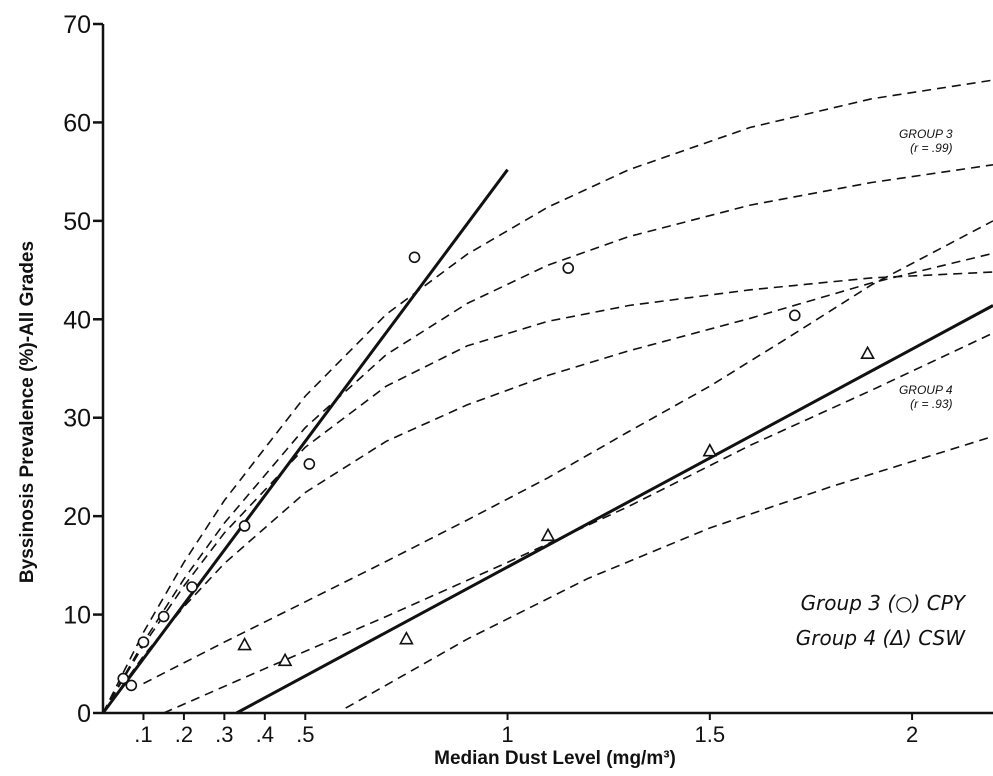  Describe the element at coordinates (184, 734) in the screenshot. I see `x-tick-label: .2` at that location.